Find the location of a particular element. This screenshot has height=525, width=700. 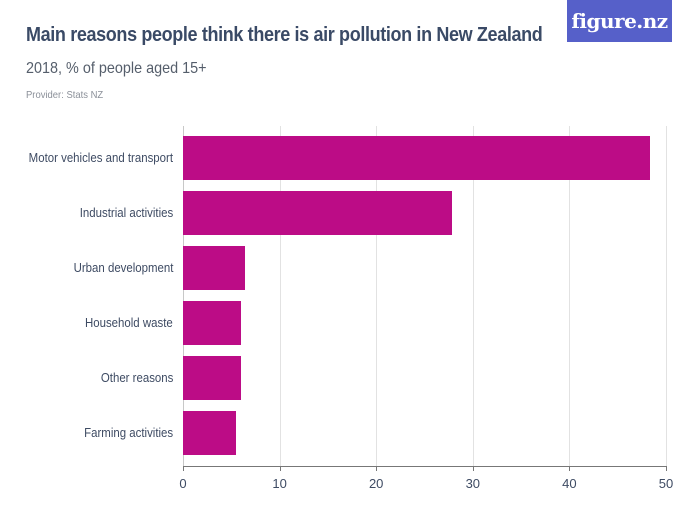

x-axis-tick-label: 50 is located at coordinates (666, 483).